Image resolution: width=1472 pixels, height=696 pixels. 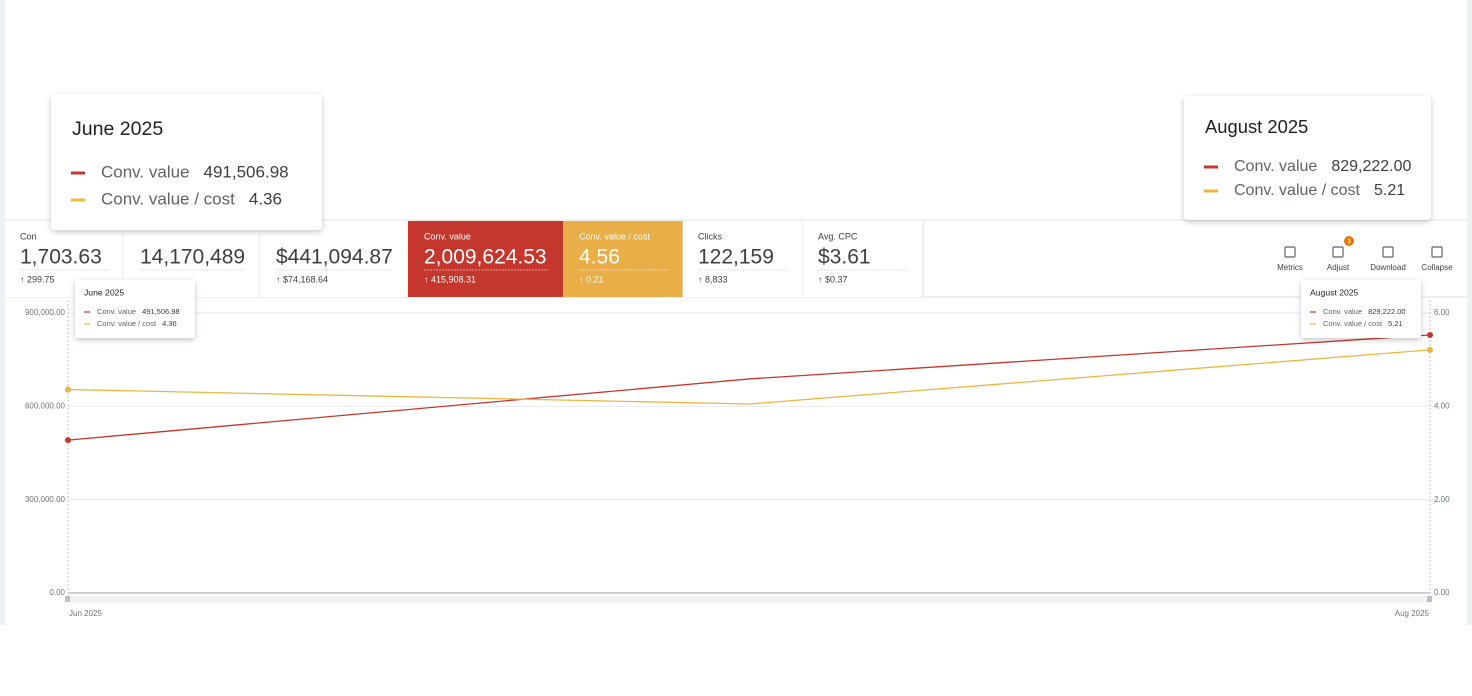 I want to click on toolbar-button: Metrics, so click(x=1290, y=259).